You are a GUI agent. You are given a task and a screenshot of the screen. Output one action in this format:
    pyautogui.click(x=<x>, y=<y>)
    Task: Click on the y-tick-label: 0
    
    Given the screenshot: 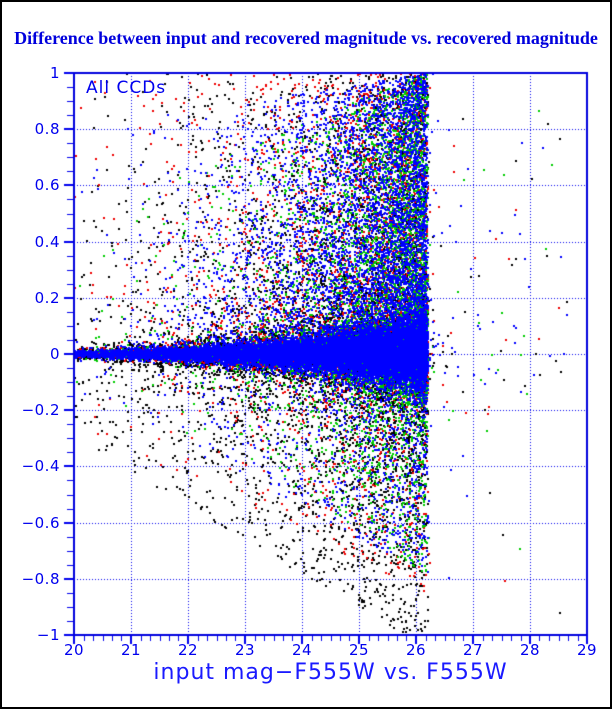 What is the action you would take?
    pyautogui.click(x=54, y=354)
    